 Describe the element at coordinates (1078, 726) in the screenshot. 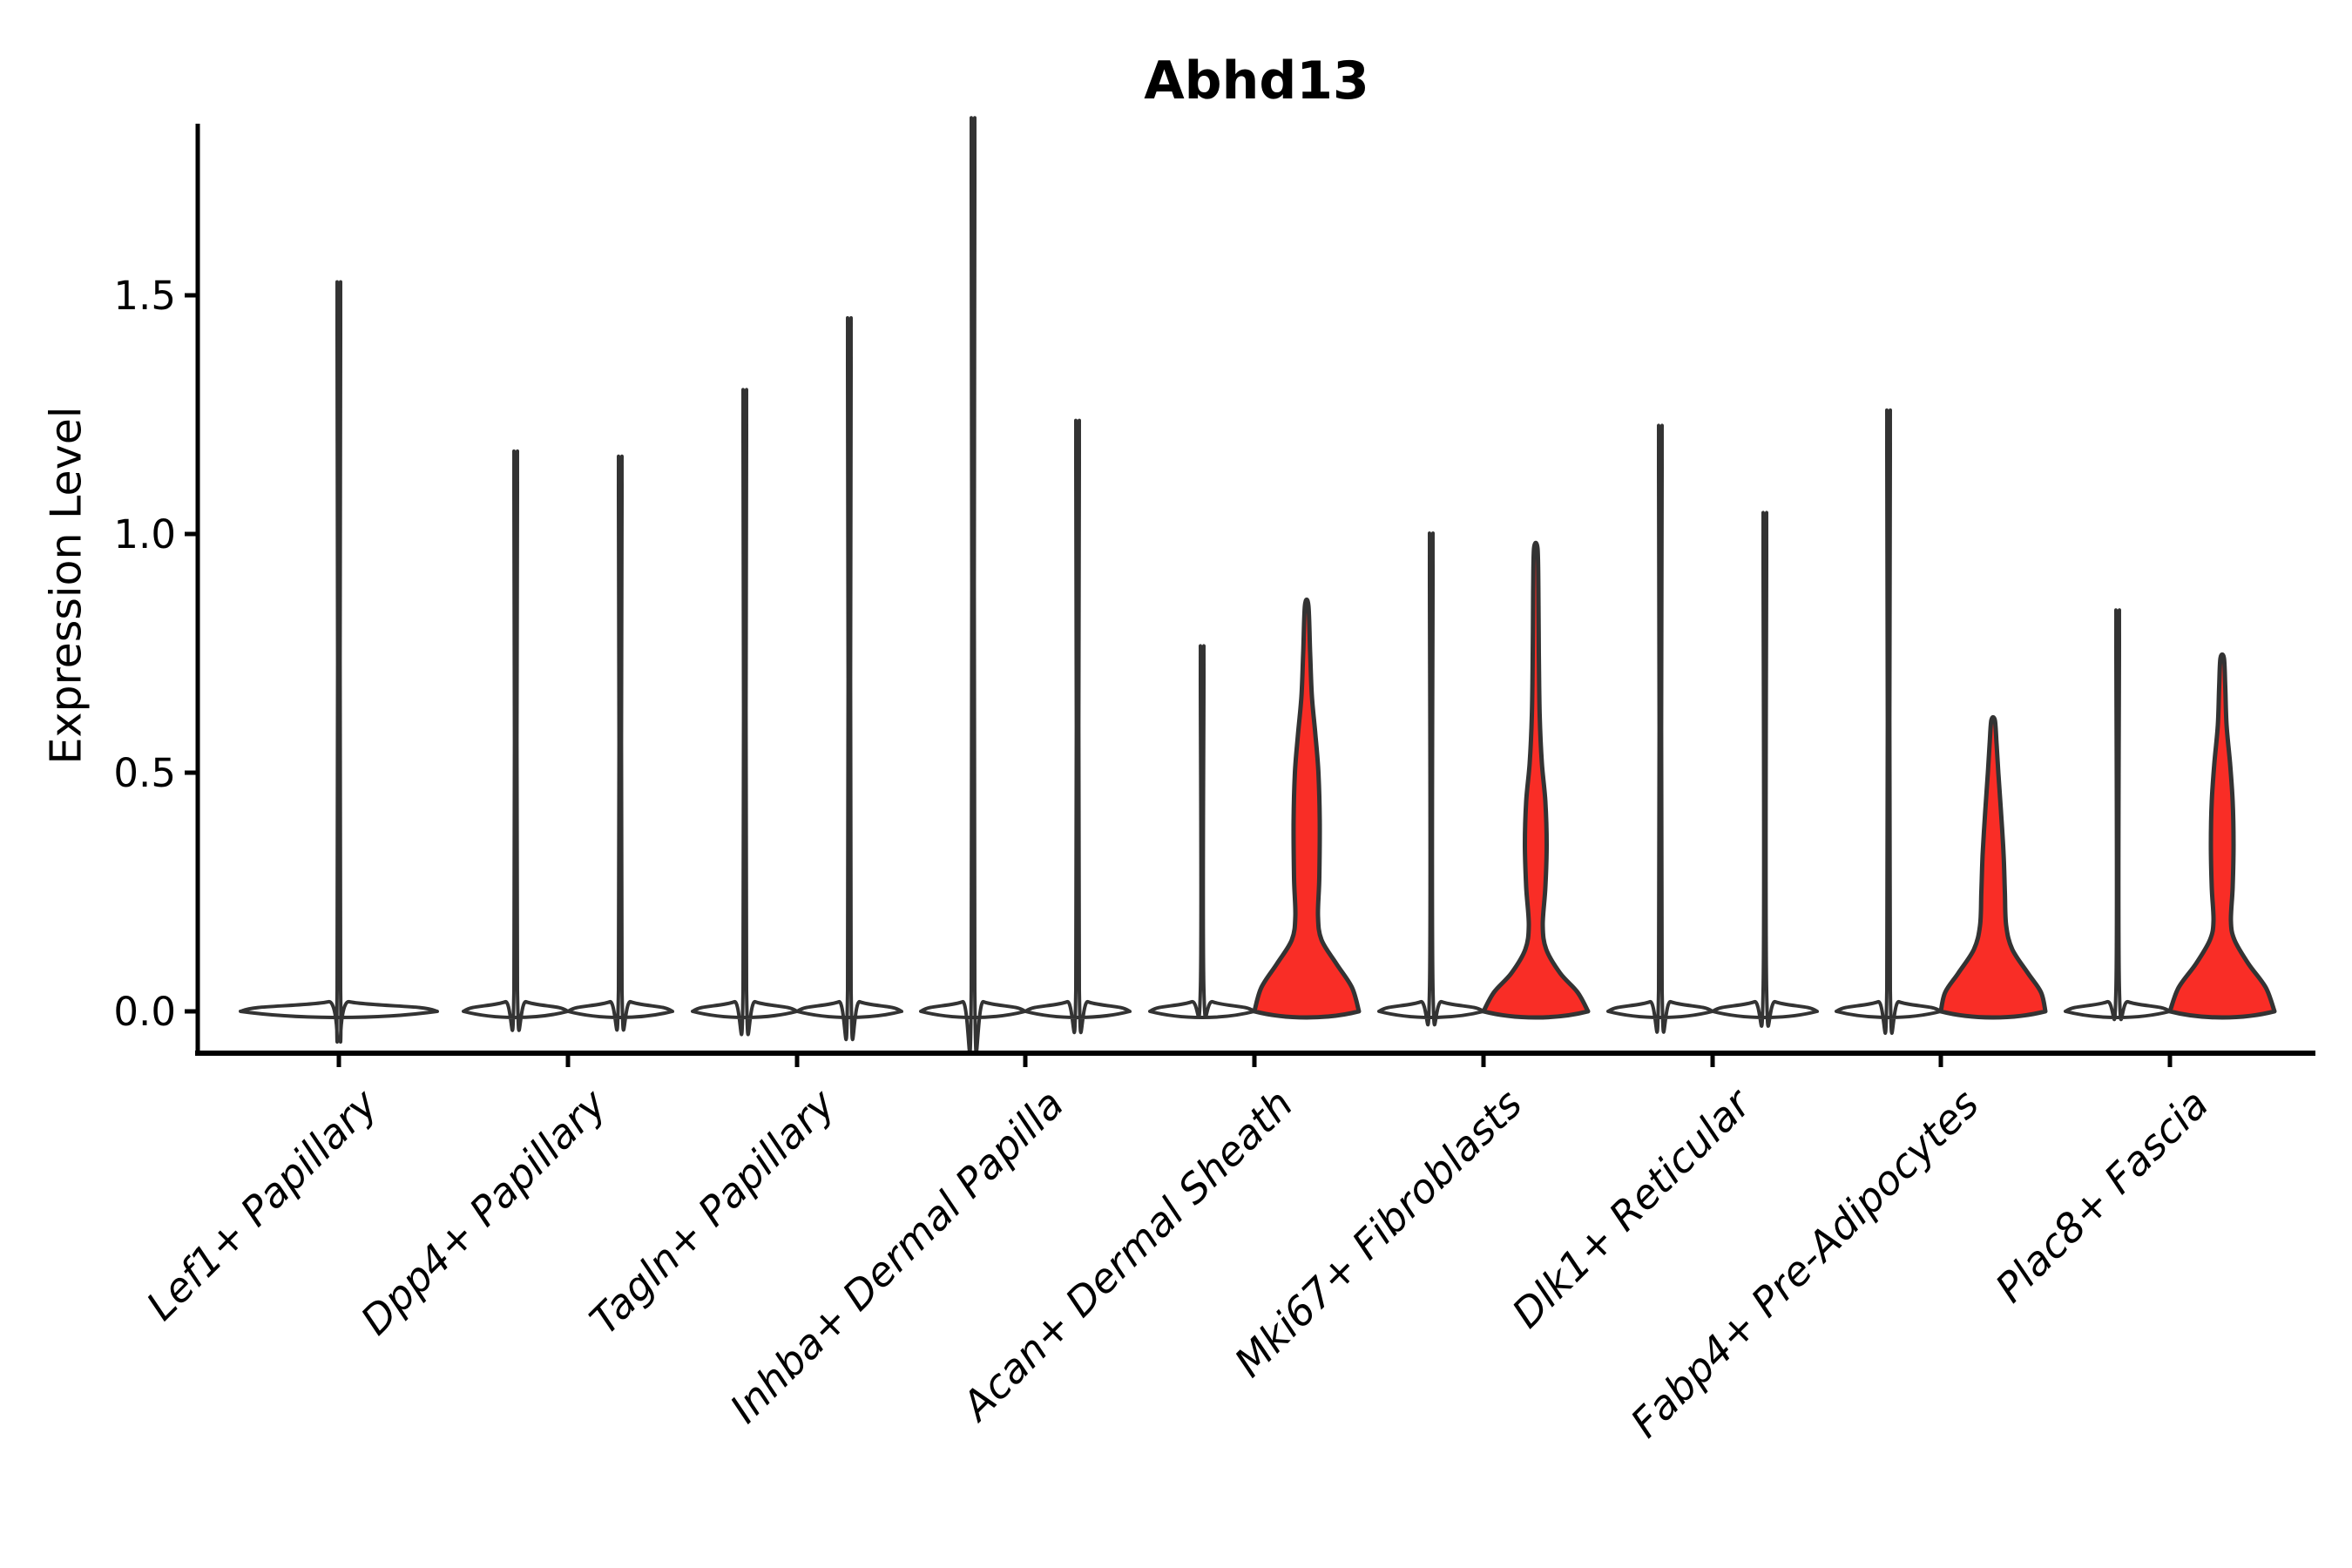

I see `violin-3-right` at that location.